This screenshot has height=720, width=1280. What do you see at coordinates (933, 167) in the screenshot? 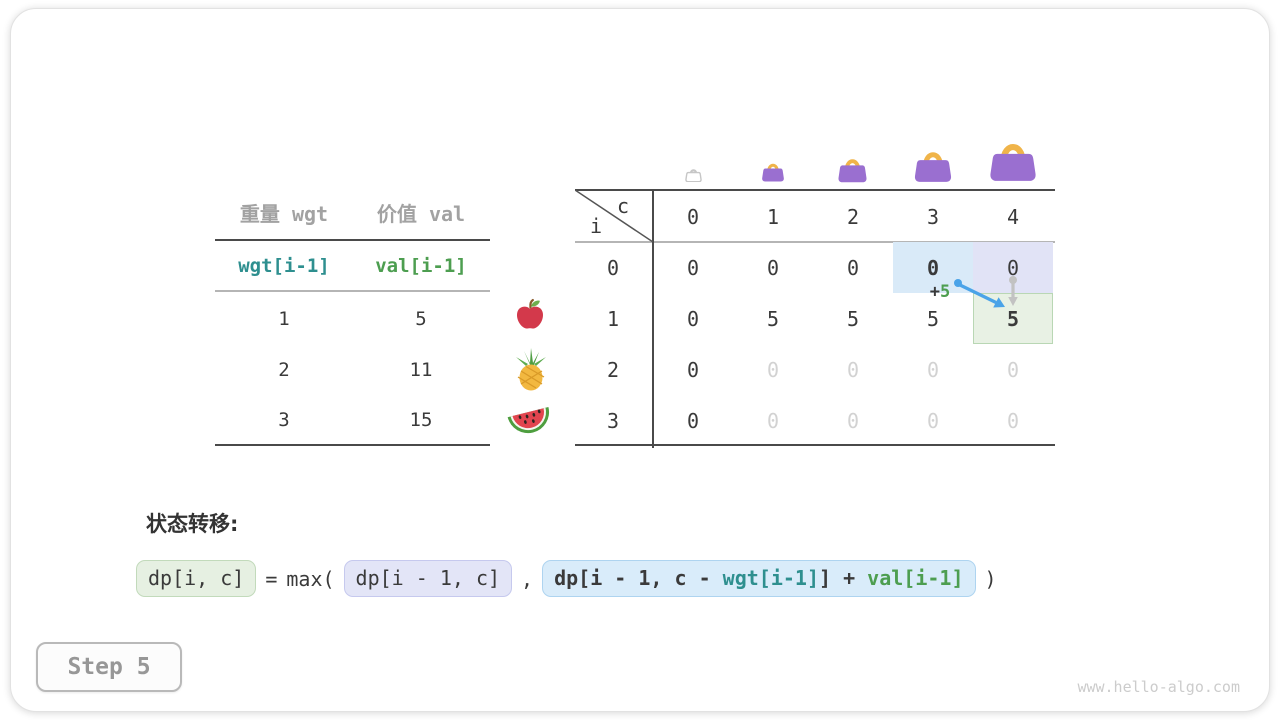
I see `bag-large-icon` at bounding box center [933, 167].